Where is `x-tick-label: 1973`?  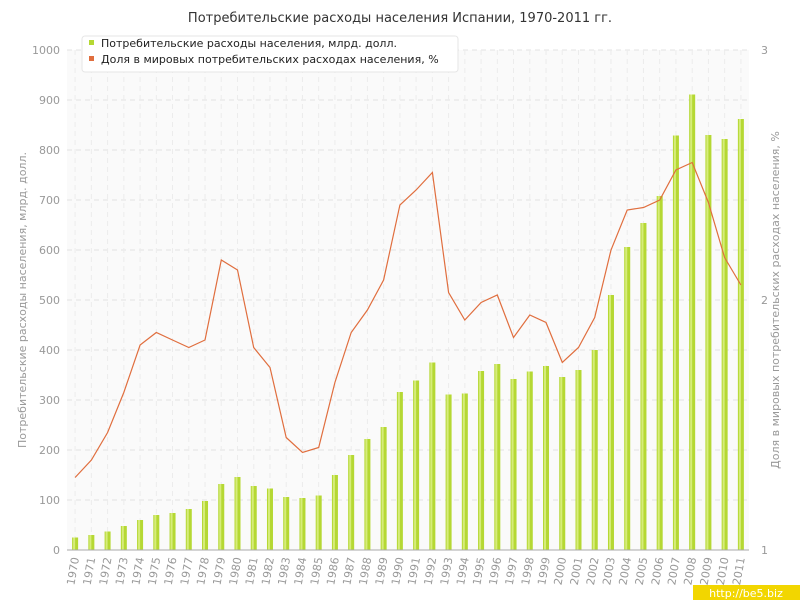
x-tick-label: 1973 is located at coordinates (122, 571).